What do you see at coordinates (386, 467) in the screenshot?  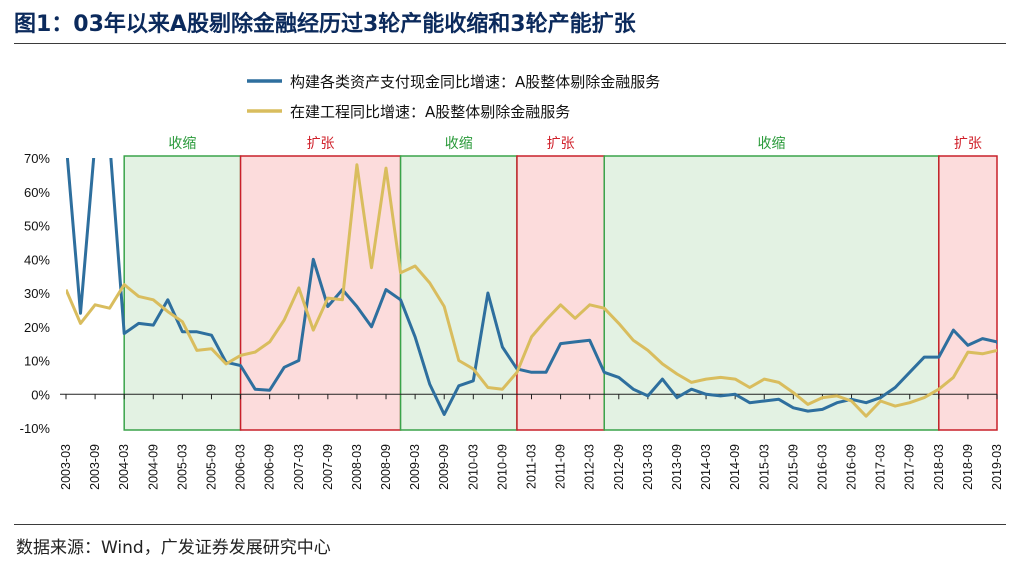 I see `x-tick-label: 2008-09` at bounding box center [386, 467].